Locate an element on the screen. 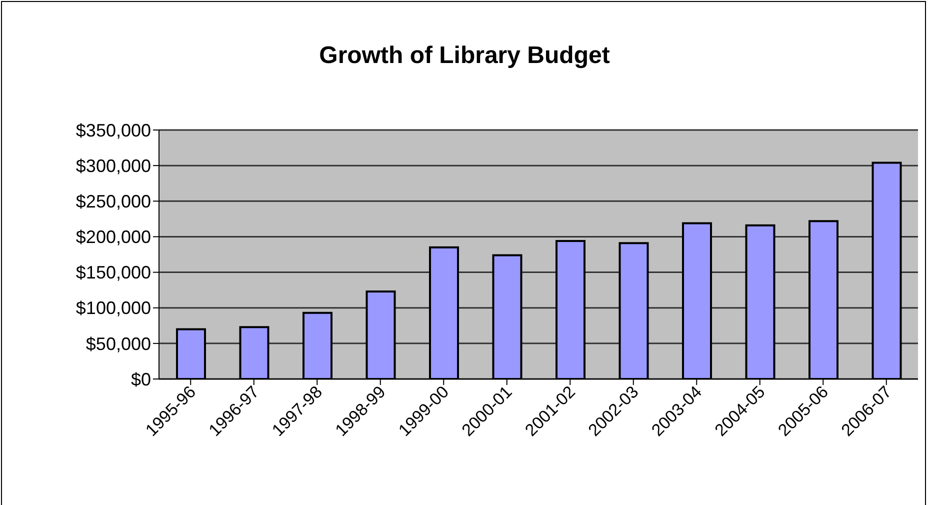  y-tick-label: $300,000 is located at coordinates (113, 166).